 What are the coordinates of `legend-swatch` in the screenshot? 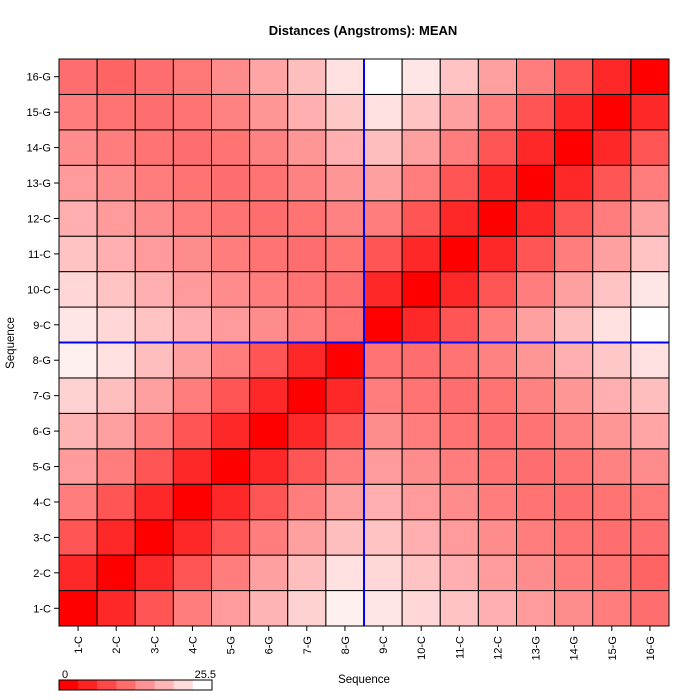 It's located at (88, 685).